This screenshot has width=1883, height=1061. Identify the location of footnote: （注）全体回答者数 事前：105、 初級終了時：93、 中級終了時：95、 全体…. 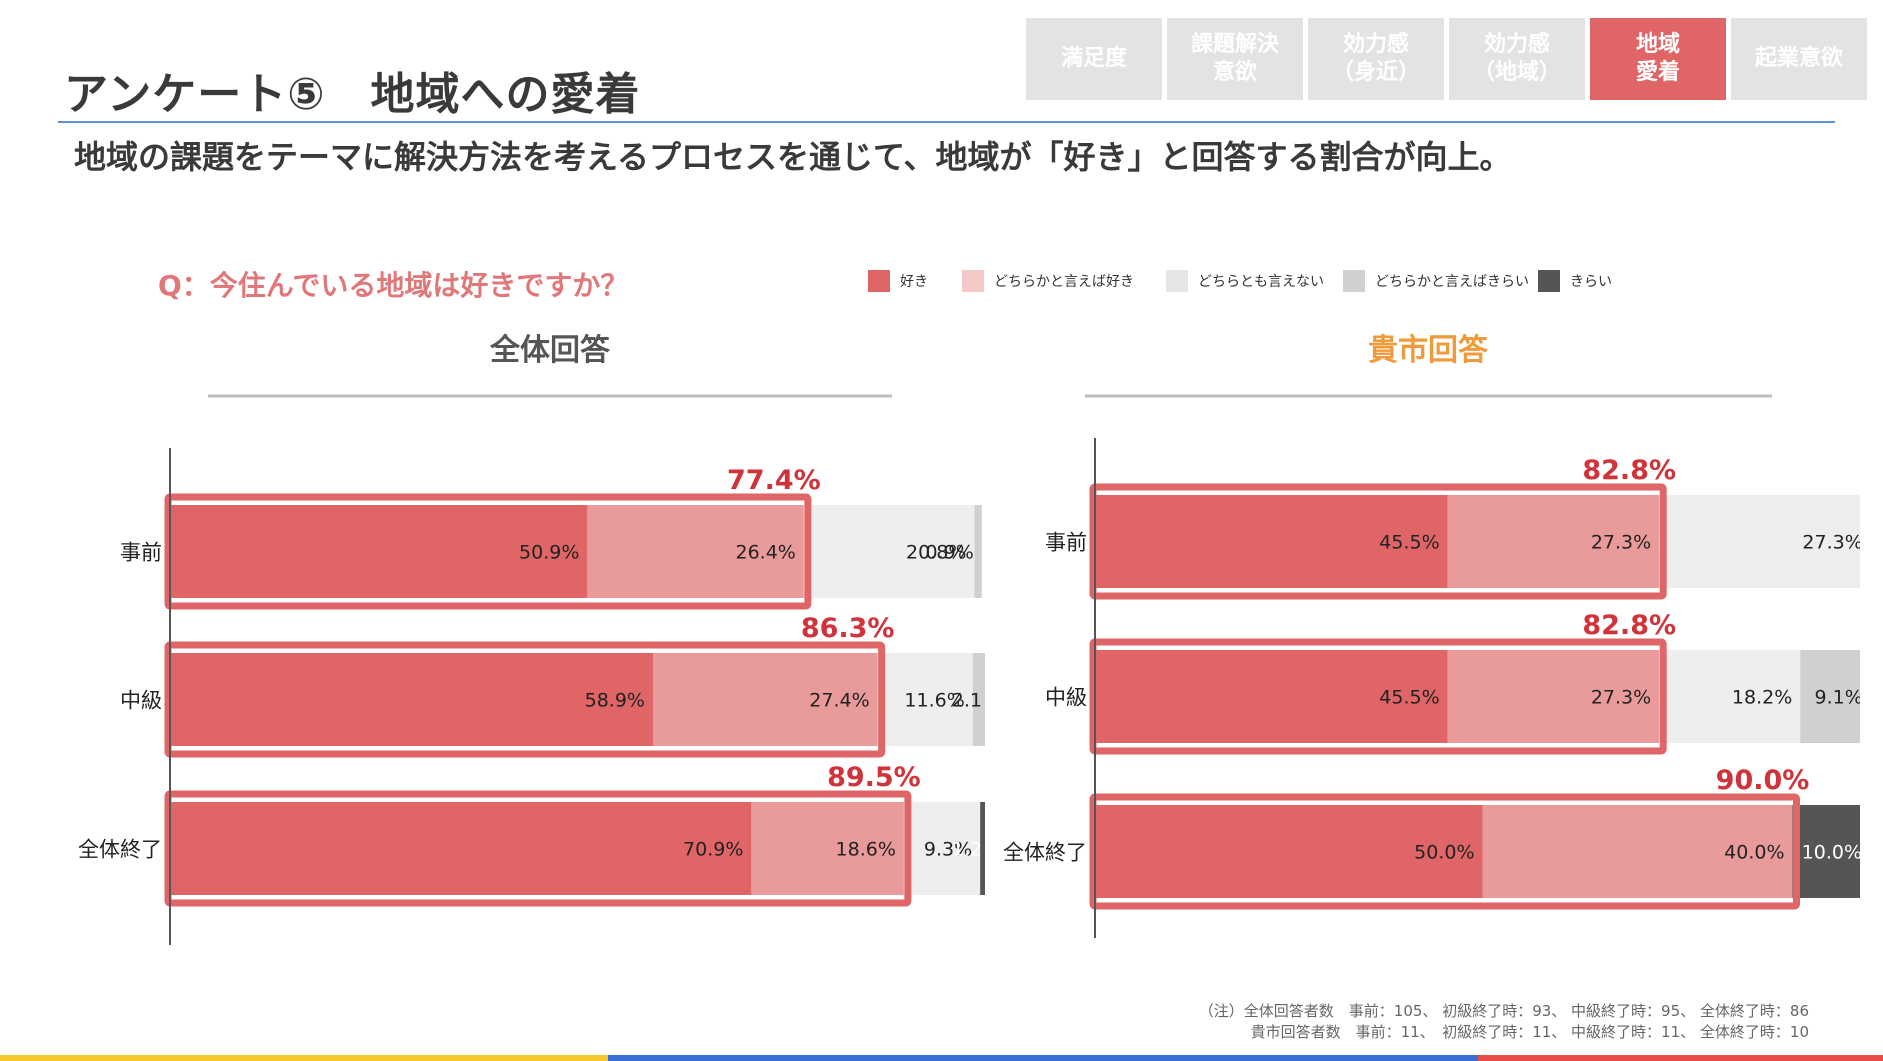
(1504, 1022).